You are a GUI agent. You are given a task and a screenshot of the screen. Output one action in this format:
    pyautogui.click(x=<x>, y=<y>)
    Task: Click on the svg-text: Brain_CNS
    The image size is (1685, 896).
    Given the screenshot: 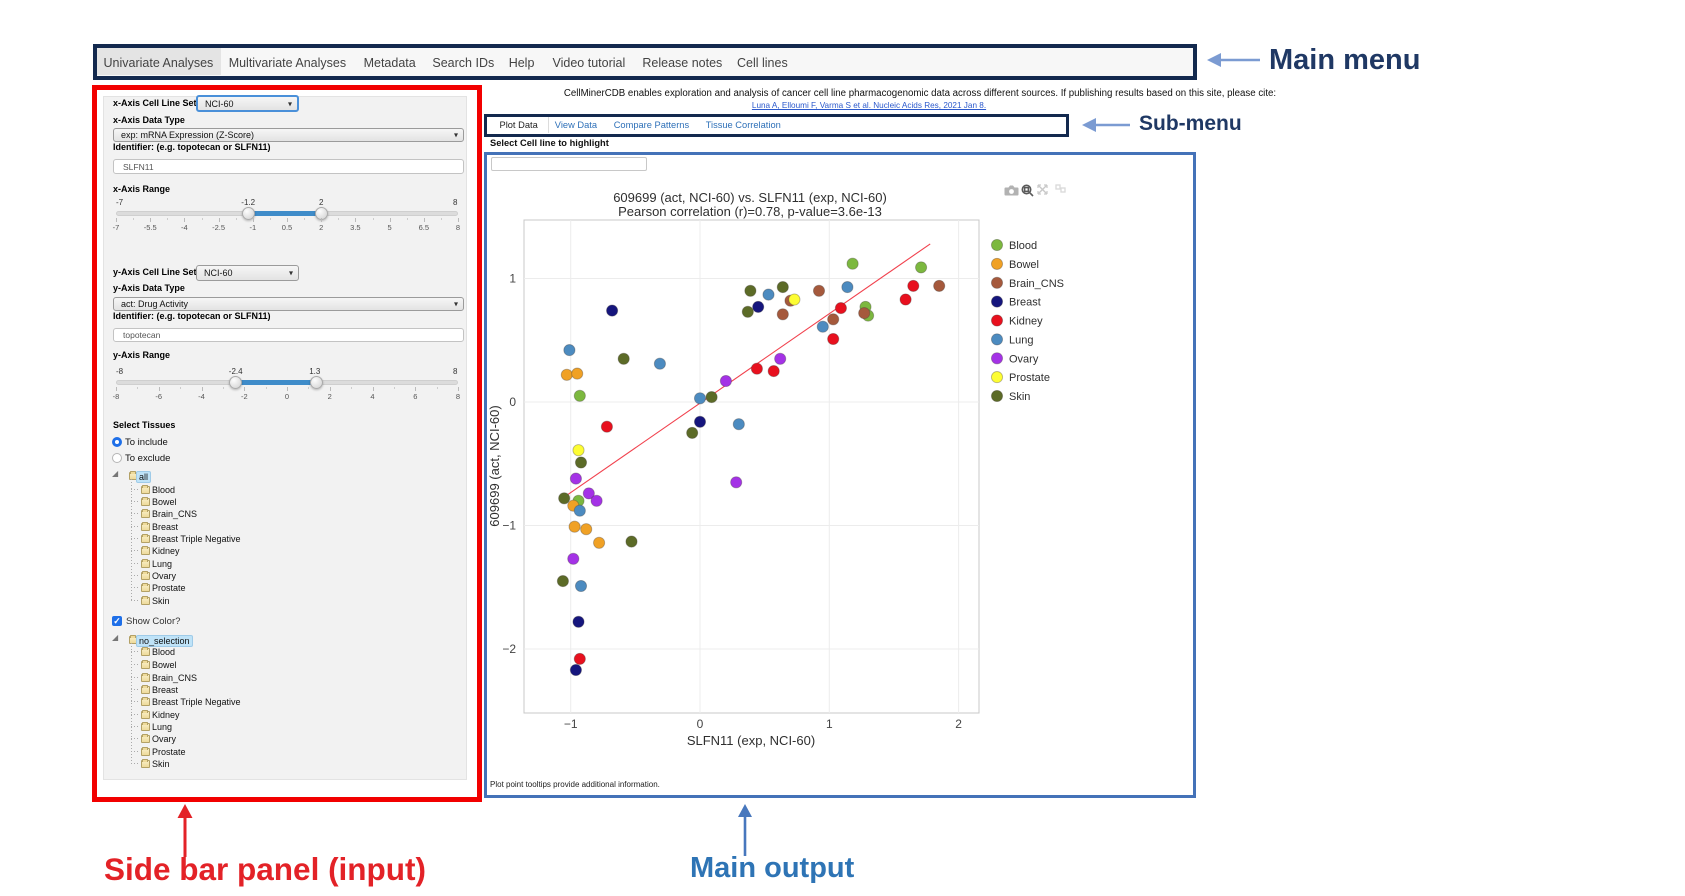 What is the action you would take?
    pyautogui.click(x=1036, y=284)
    